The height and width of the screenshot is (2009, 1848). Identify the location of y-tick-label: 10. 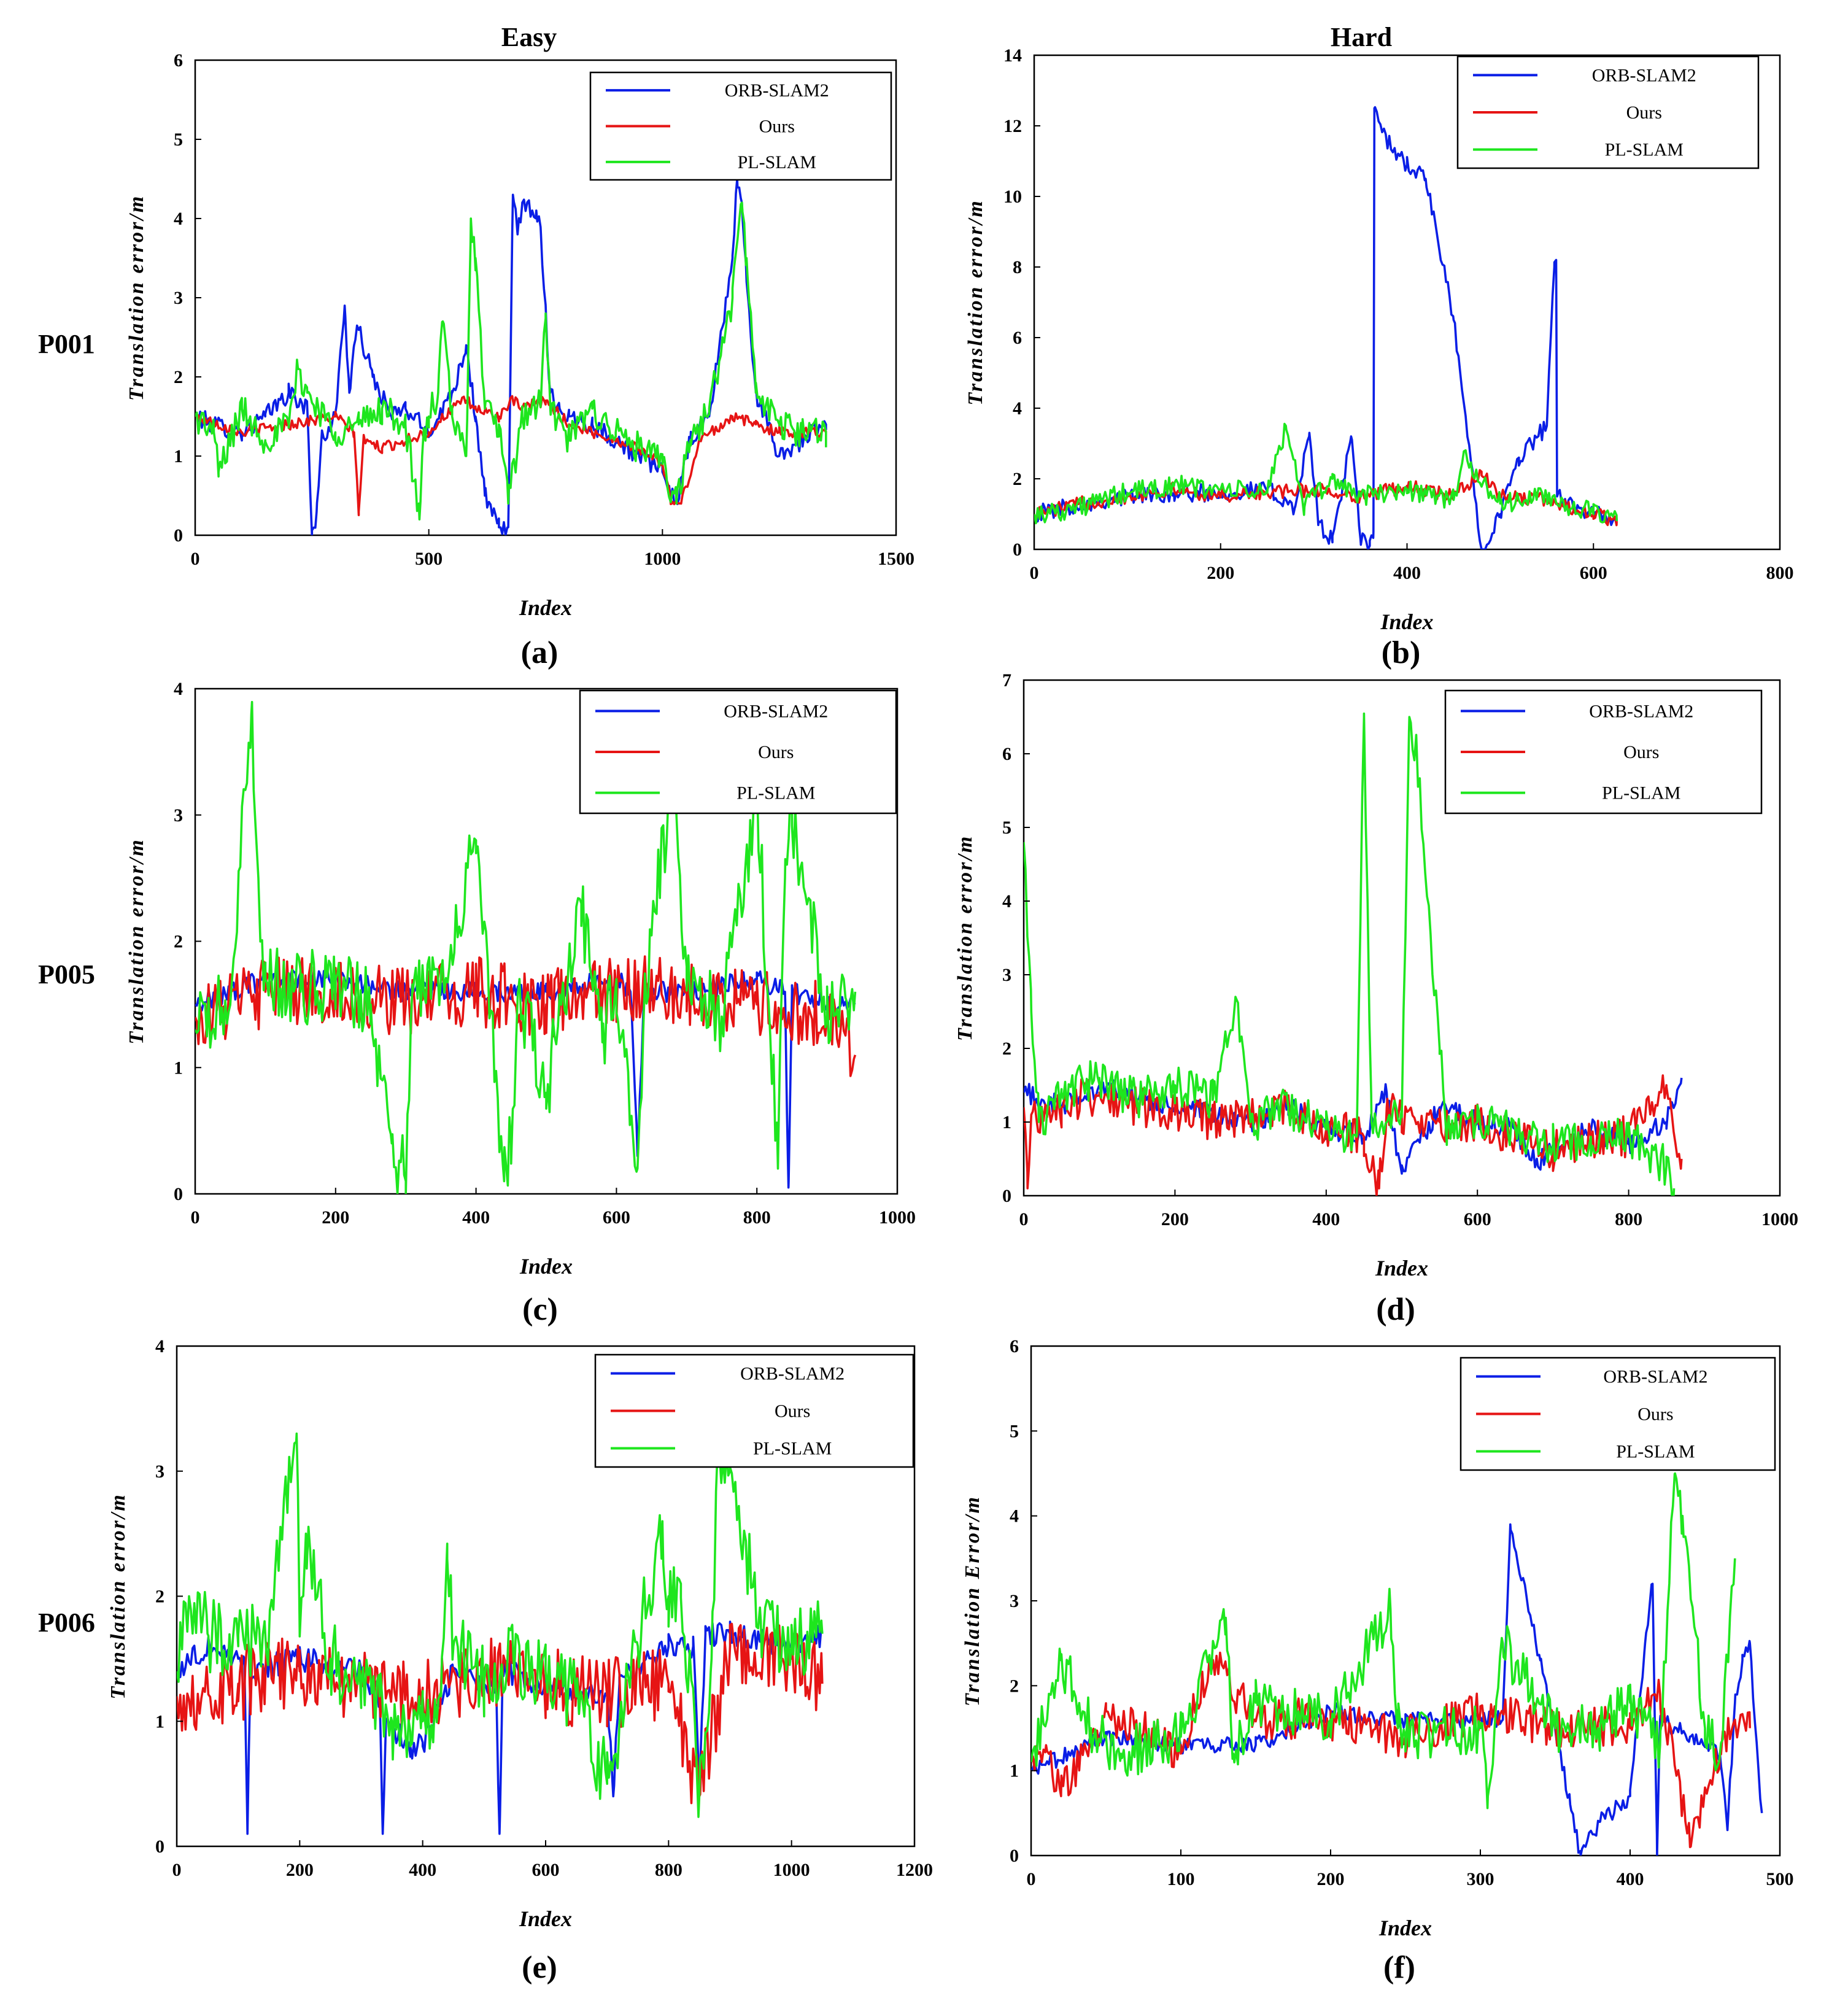
(1012, 197).